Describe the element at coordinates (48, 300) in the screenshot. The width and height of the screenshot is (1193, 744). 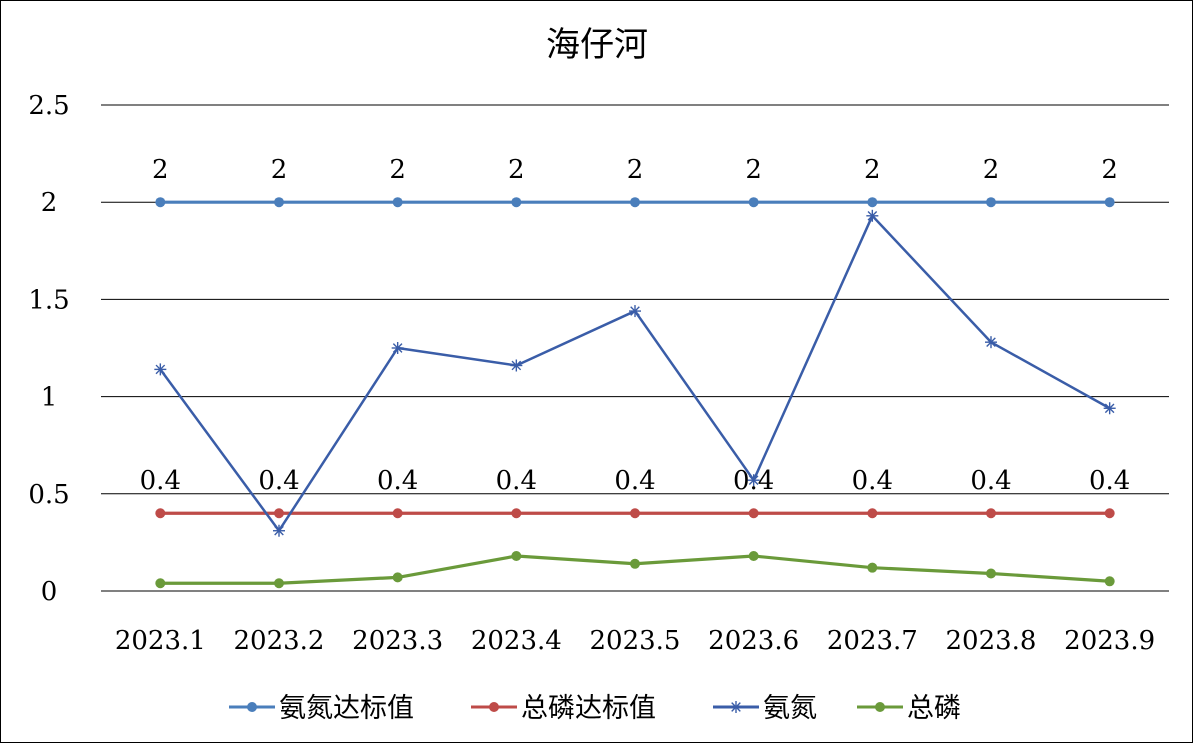
I see `y-tick-label: 1.5` at that location.